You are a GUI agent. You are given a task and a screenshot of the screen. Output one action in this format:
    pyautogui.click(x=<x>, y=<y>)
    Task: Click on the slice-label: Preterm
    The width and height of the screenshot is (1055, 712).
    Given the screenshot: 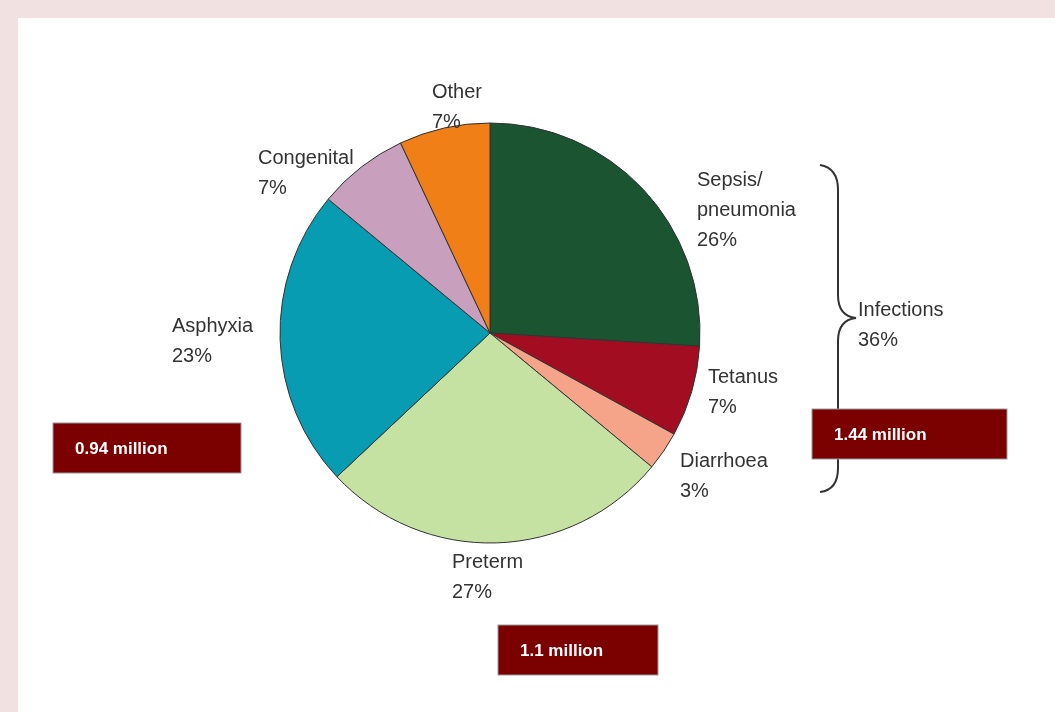 What is the action you would take?
    pyautogui.click(x=488, y=561)
    